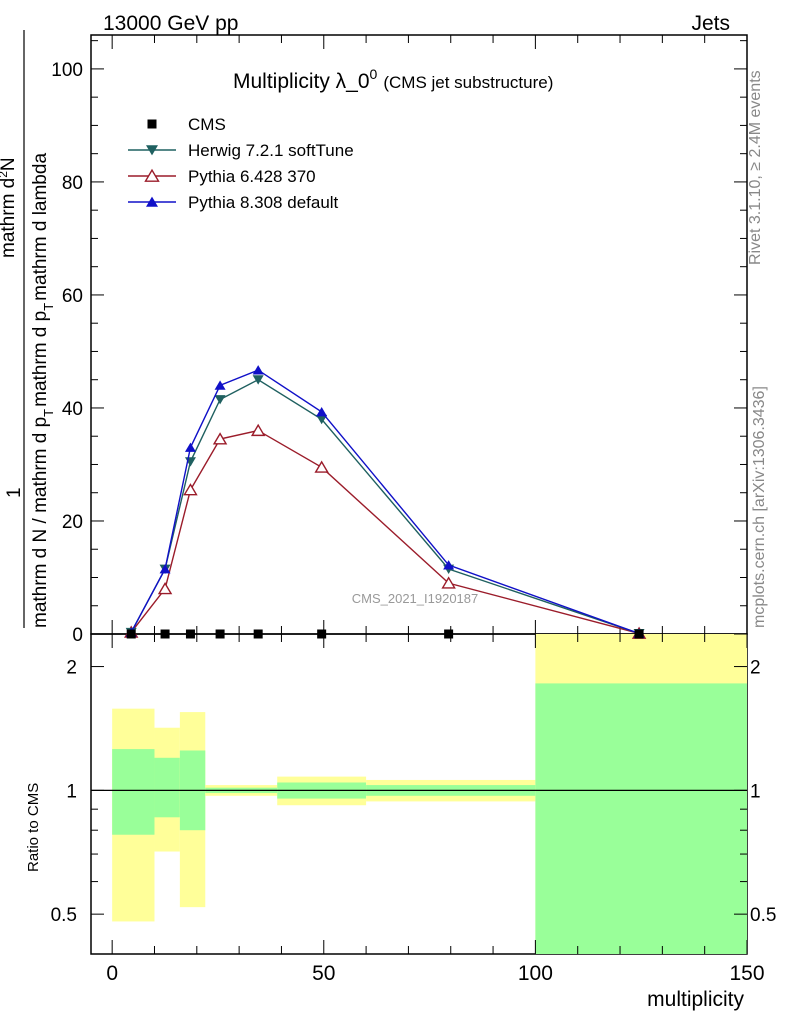 This screenshot has height=1024, width=786. Describe the element at coordinates (535, 973) in the screenshot. I see `x-tick-label-2: 100` at that location.